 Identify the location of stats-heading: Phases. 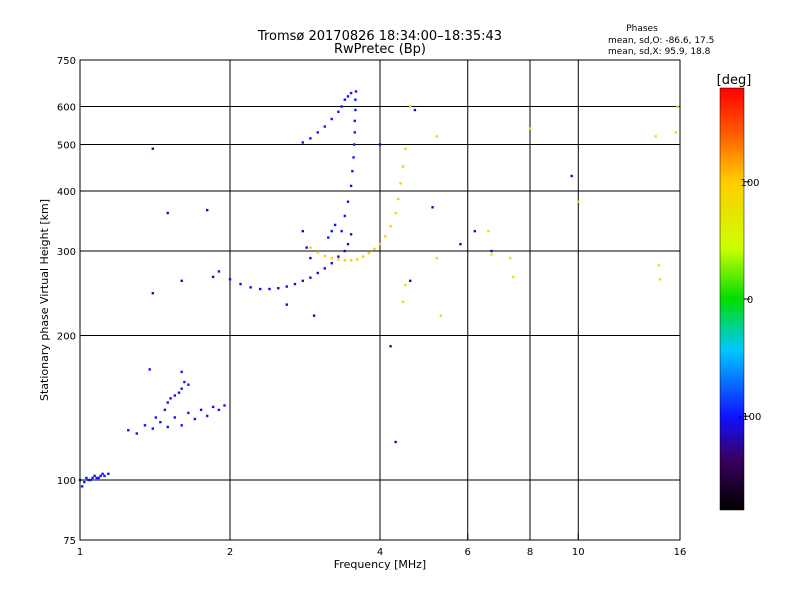
(642, 29).